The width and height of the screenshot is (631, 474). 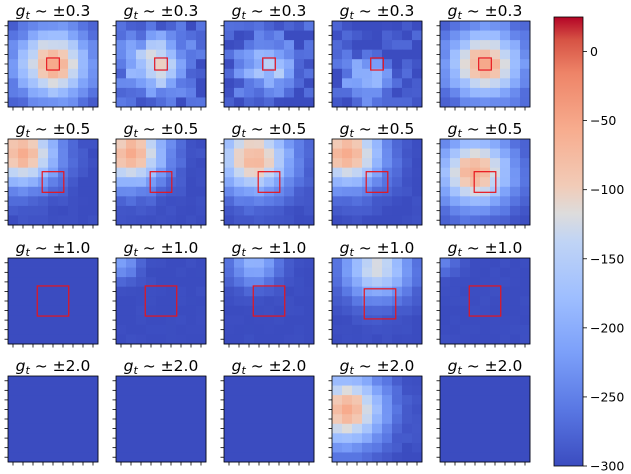 What do you see at coordinates (276, 129) in the screenshot?
I see `panel-title-rest: ~ ±0.5` at bounding box center [276, 129].